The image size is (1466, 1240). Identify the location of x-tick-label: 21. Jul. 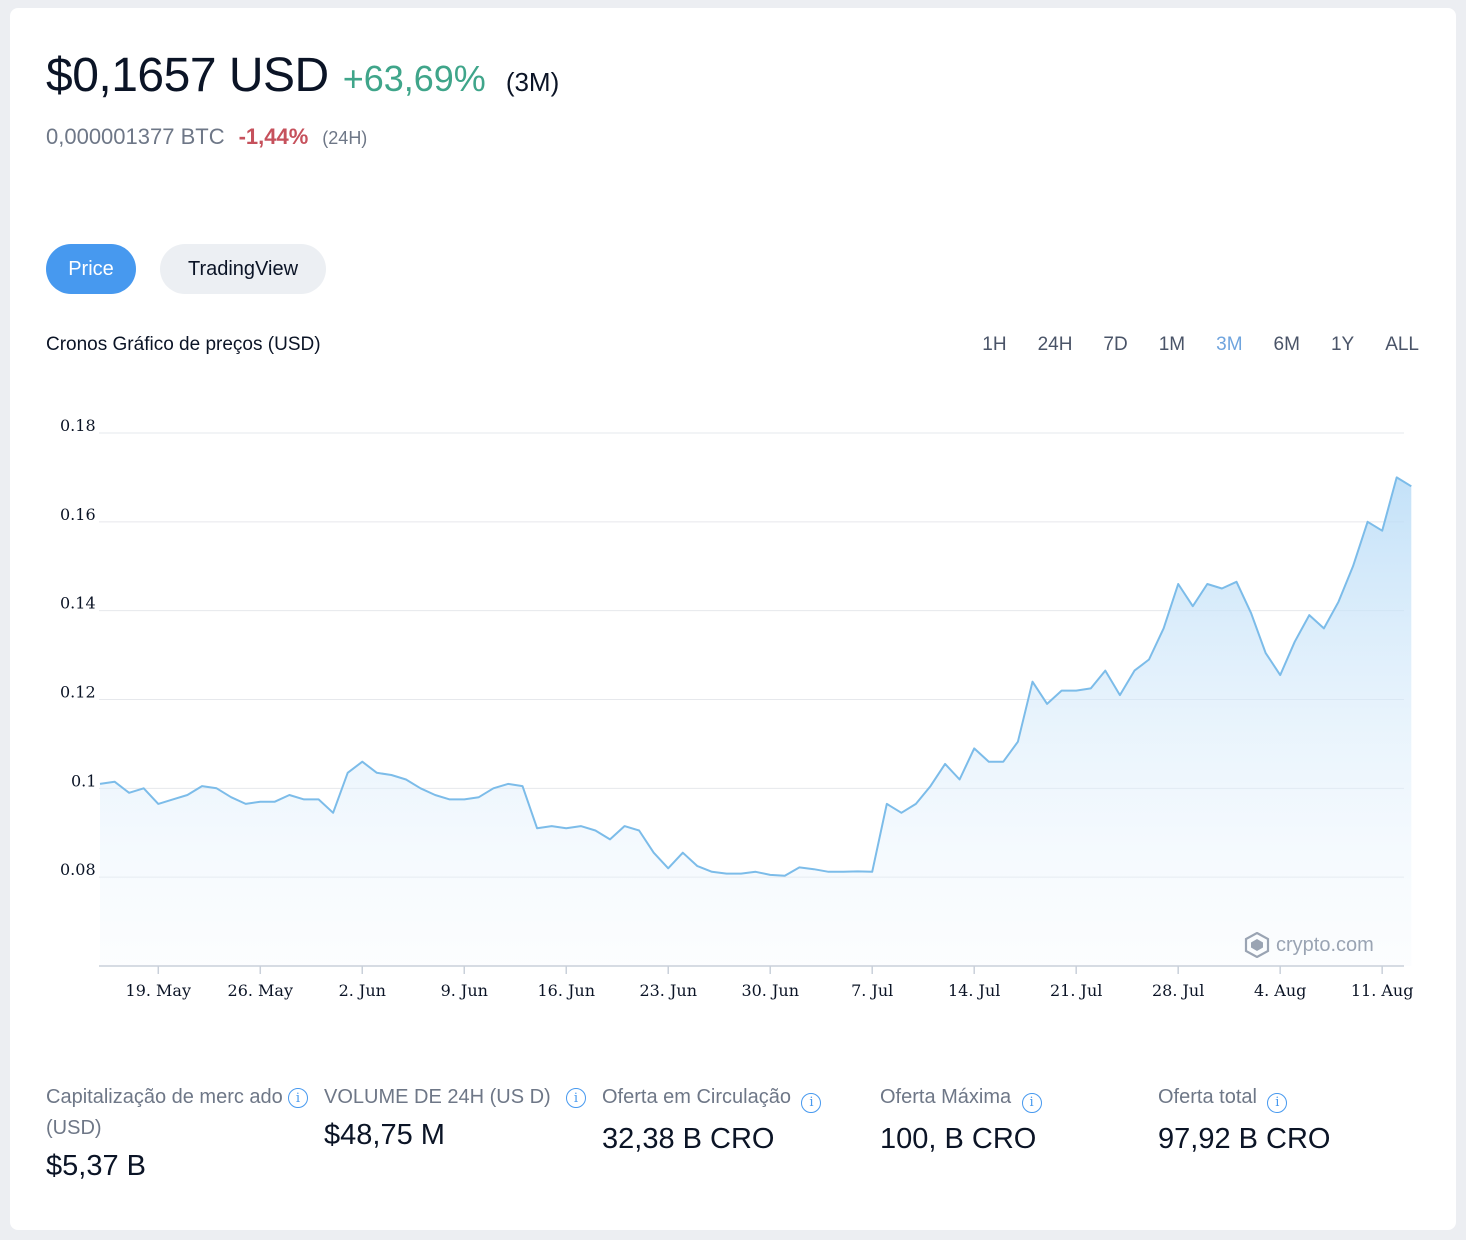
(1076, 990).